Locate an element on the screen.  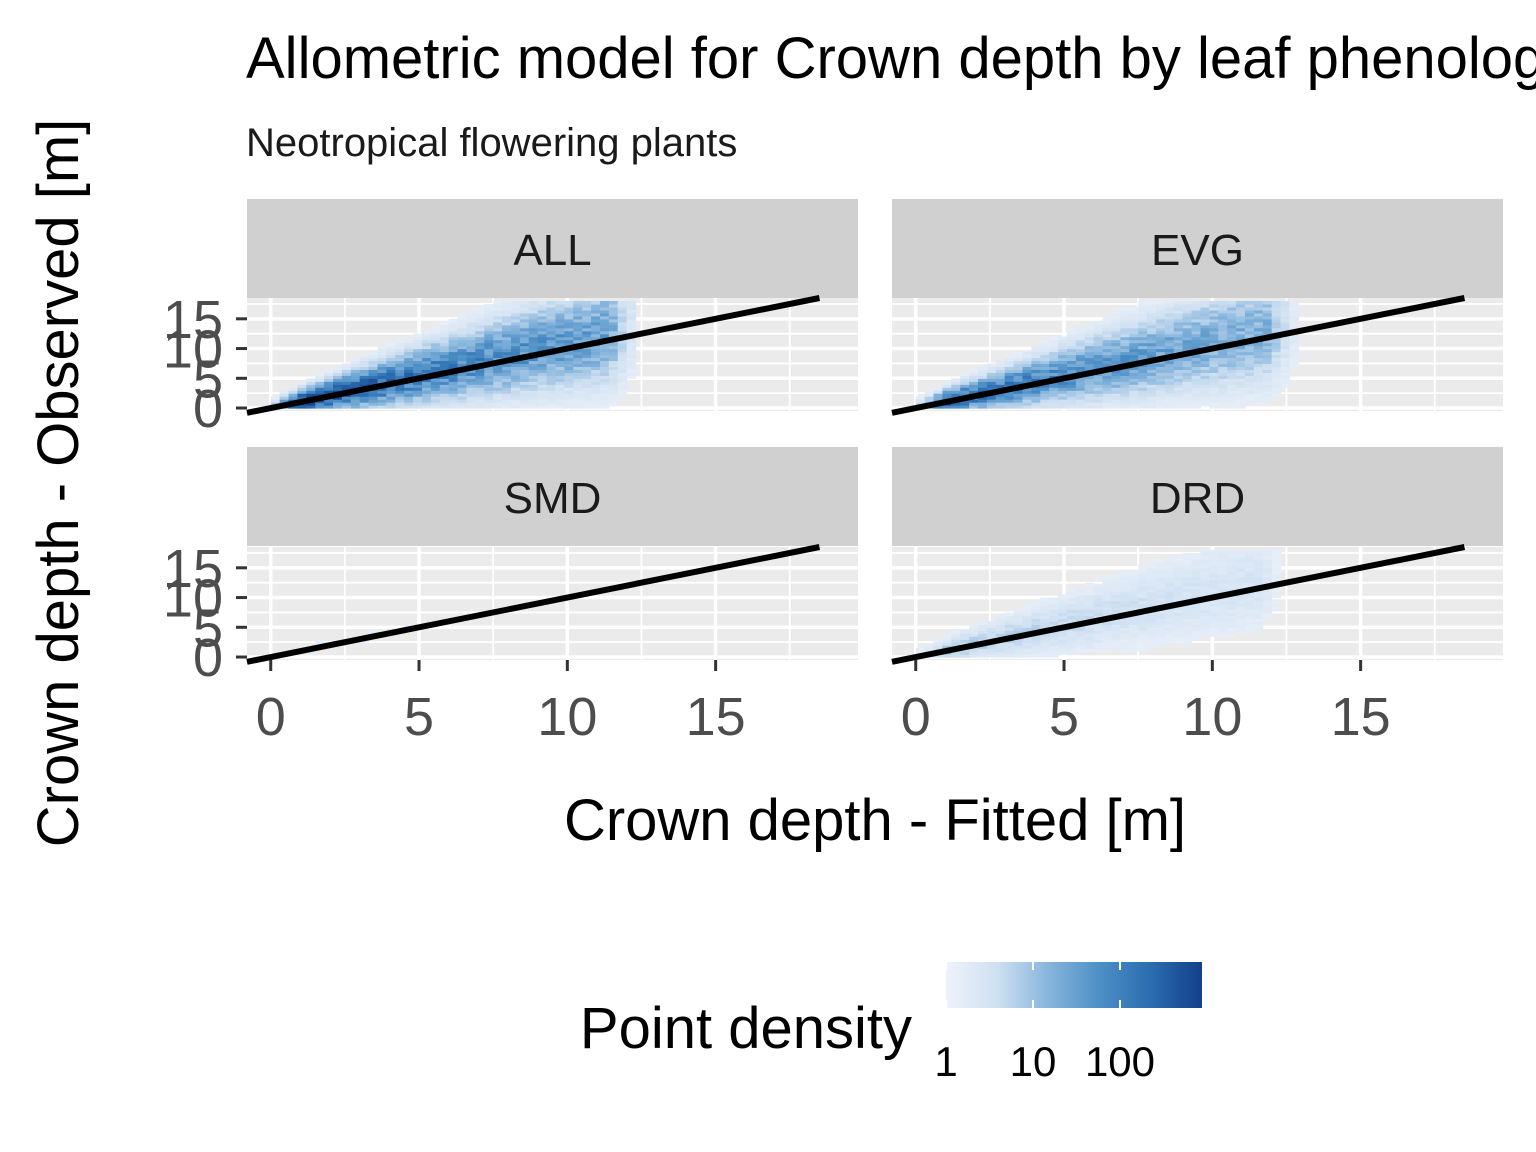
y-axis-title: Crown depth - Observed [m] is located at coordinates (58, 483).